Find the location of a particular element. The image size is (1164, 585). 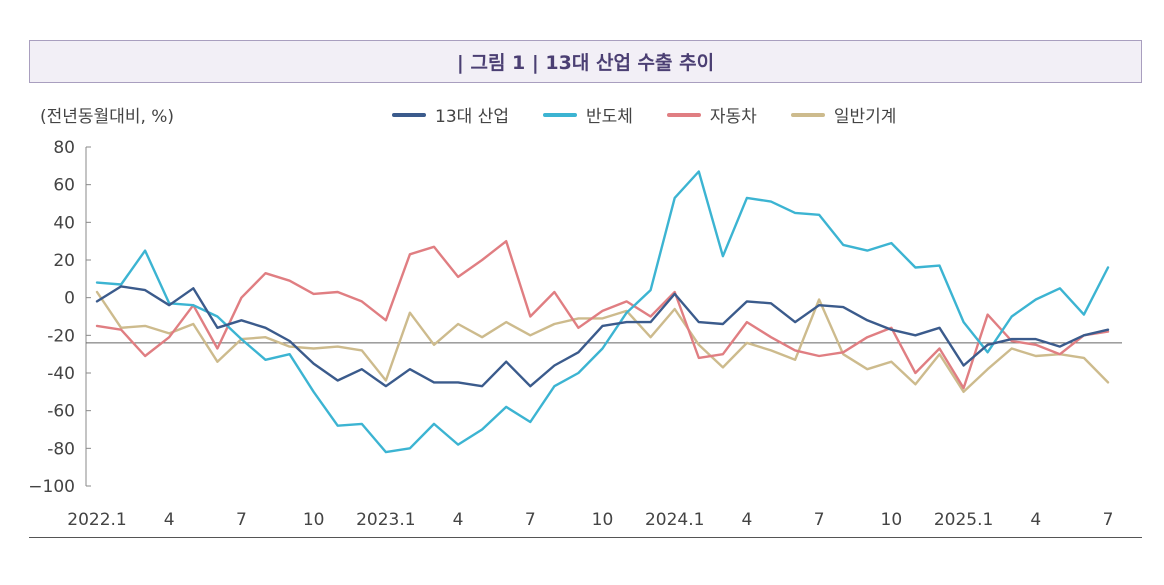

y-tick-label: 40 is located at coordinates (64, 223).